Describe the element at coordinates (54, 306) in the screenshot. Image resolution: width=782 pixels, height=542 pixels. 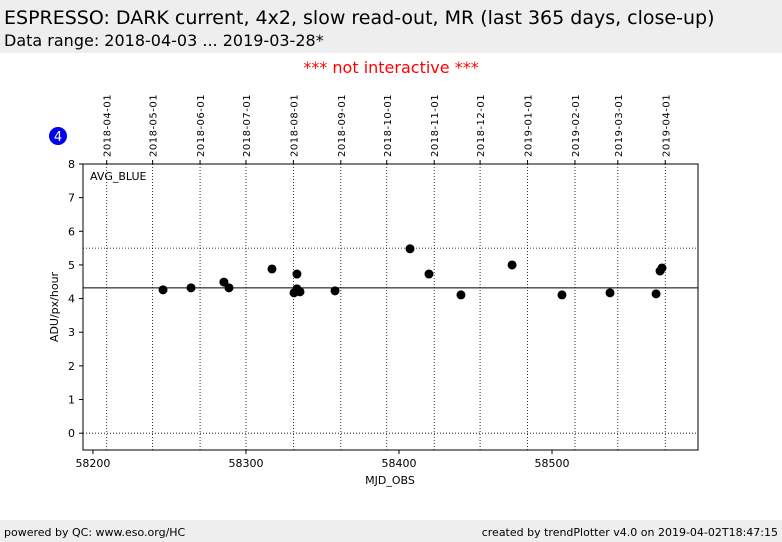
I see `y-axis-label: ADU/px/hour` at that location.